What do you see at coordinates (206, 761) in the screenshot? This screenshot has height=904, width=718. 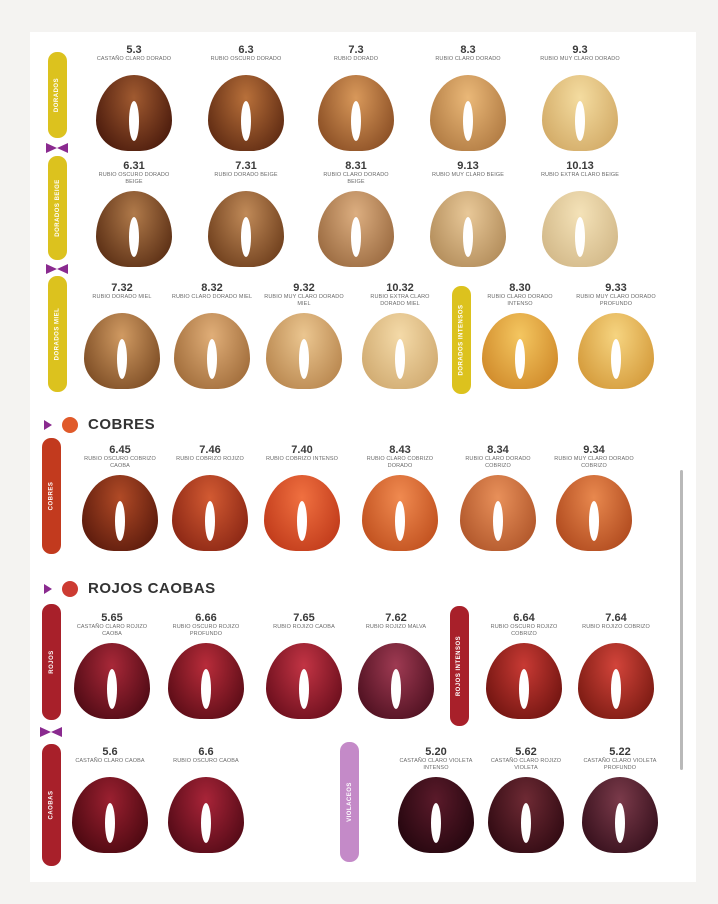 I see `swatch-name: RUBIO OSCURO CAOBA` at bounding box center [206, 761].